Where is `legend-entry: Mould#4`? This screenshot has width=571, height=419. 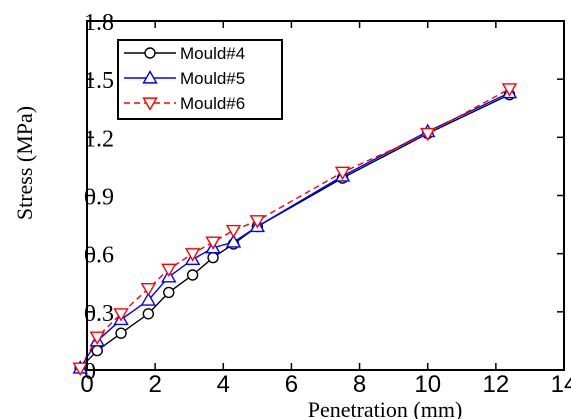 legend-entry: Mould#4 is located at coordinates (184, 53).